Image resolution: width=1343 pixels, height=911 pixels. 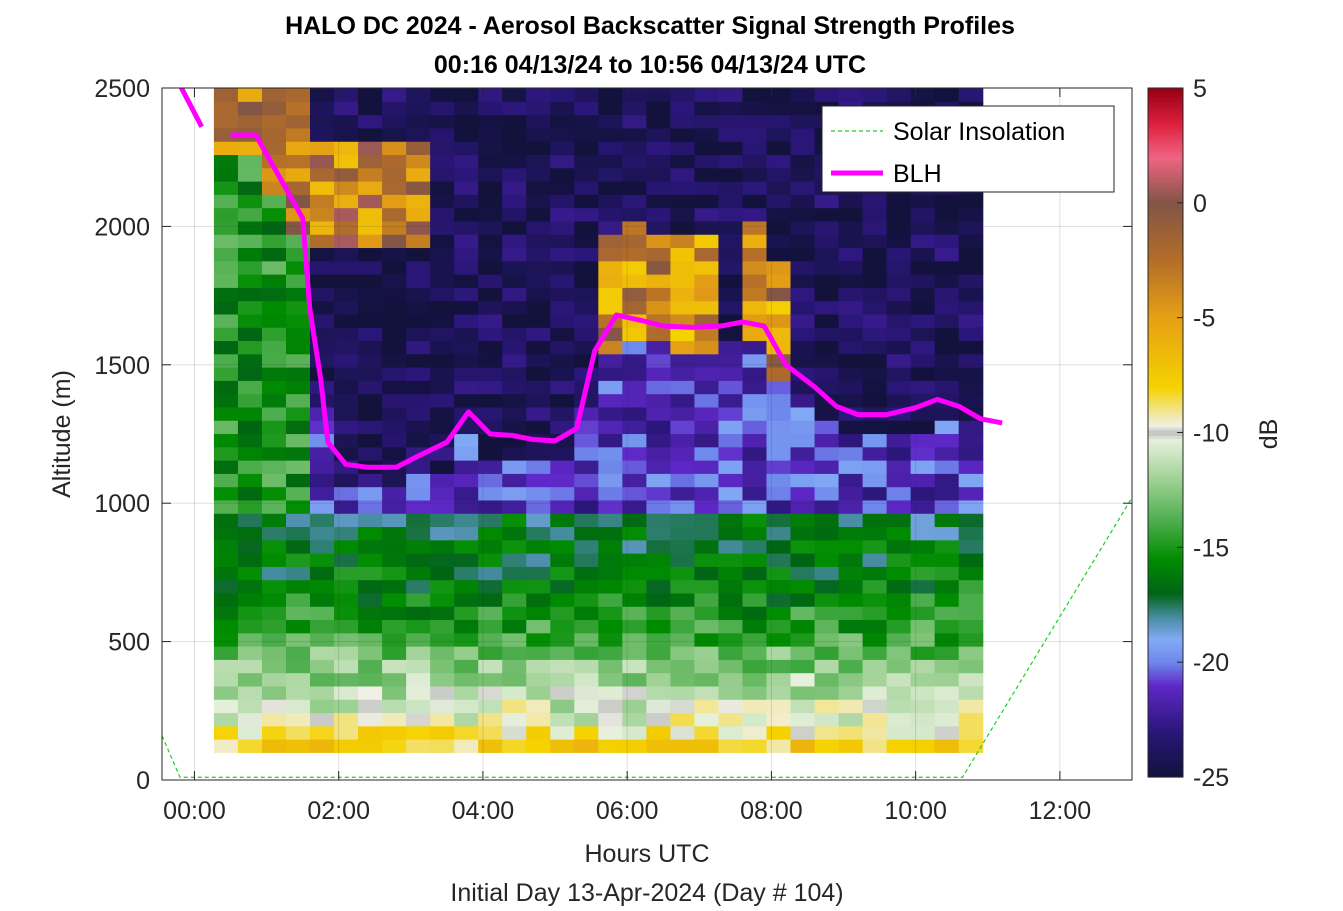 I want to click on x-tick-label: 02:00, so click(x=338, y=811).